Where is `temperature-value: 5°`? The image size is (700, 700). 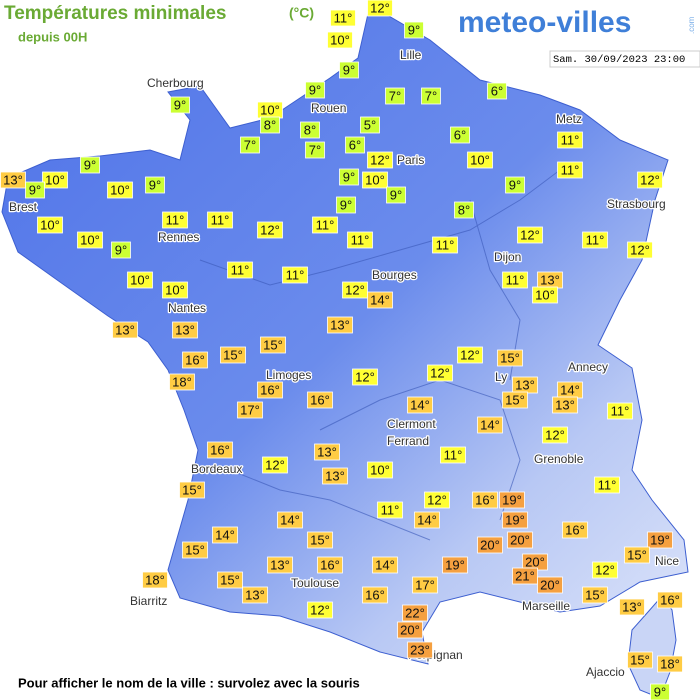
temperature-value: 5° is located at coordinates (370, 124).